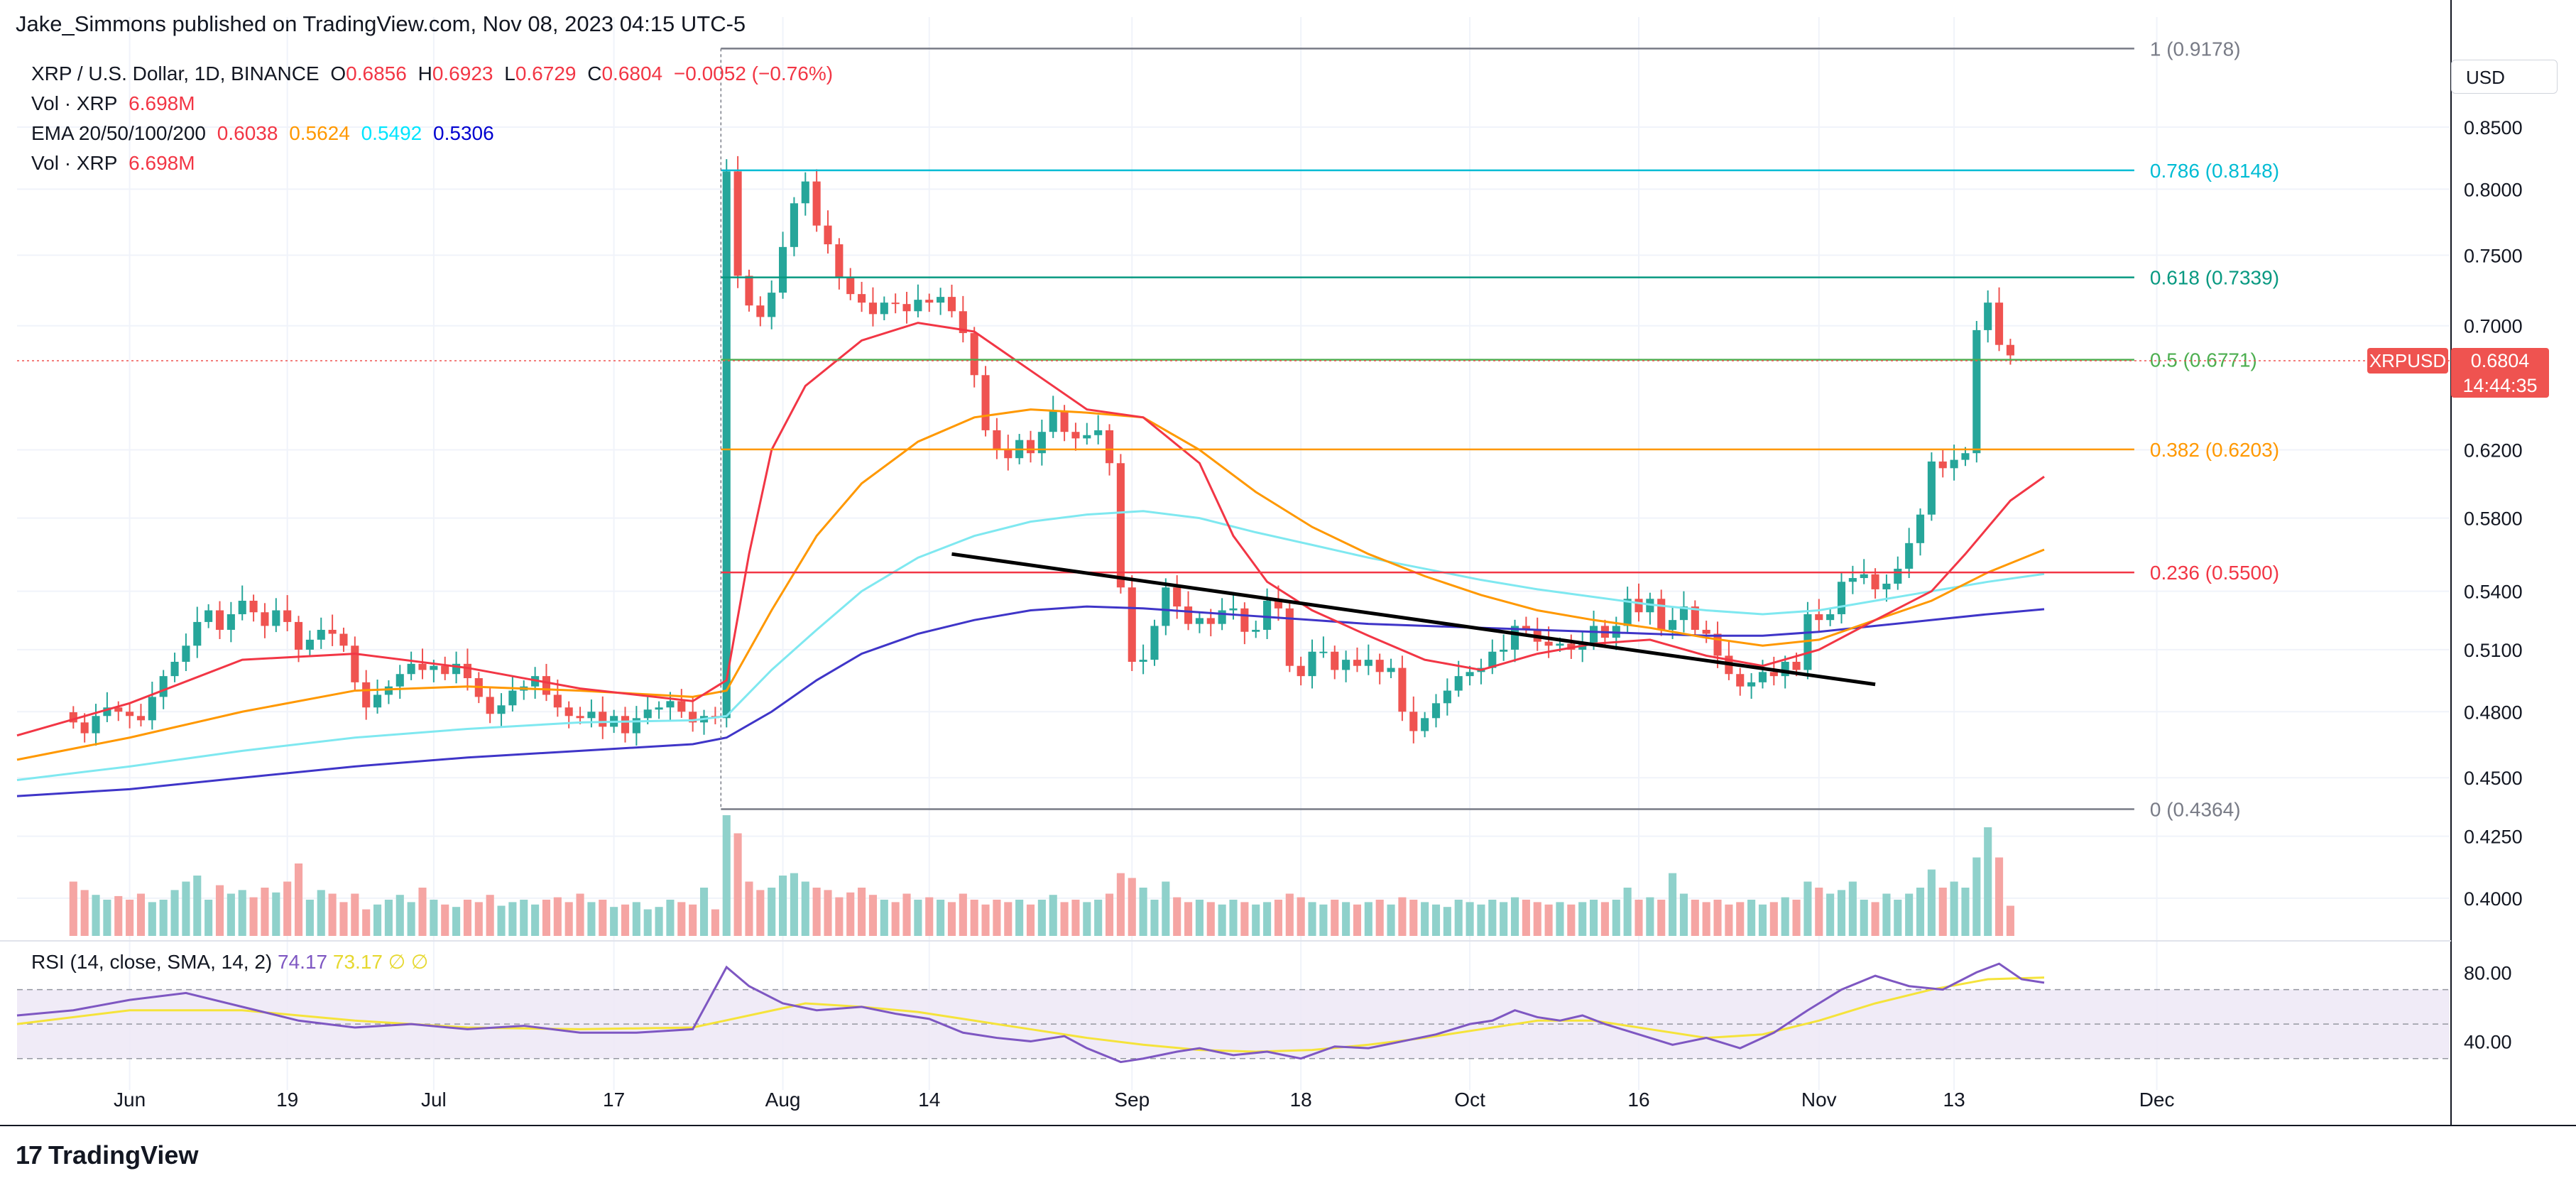 This screenshot has width=2576, height=1188. Describe the element at coordinates (546, 73) in the screenshot. I see `low-value: 0.6729` at that location.